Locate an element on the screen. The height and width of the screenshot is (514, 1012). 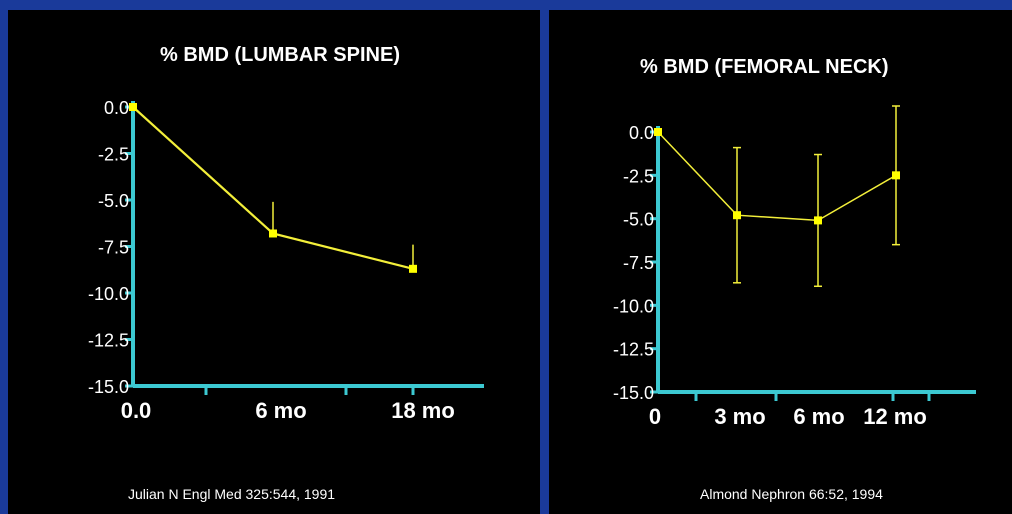
x-tick-label: 12 mo is located at coordinates (895, 416).